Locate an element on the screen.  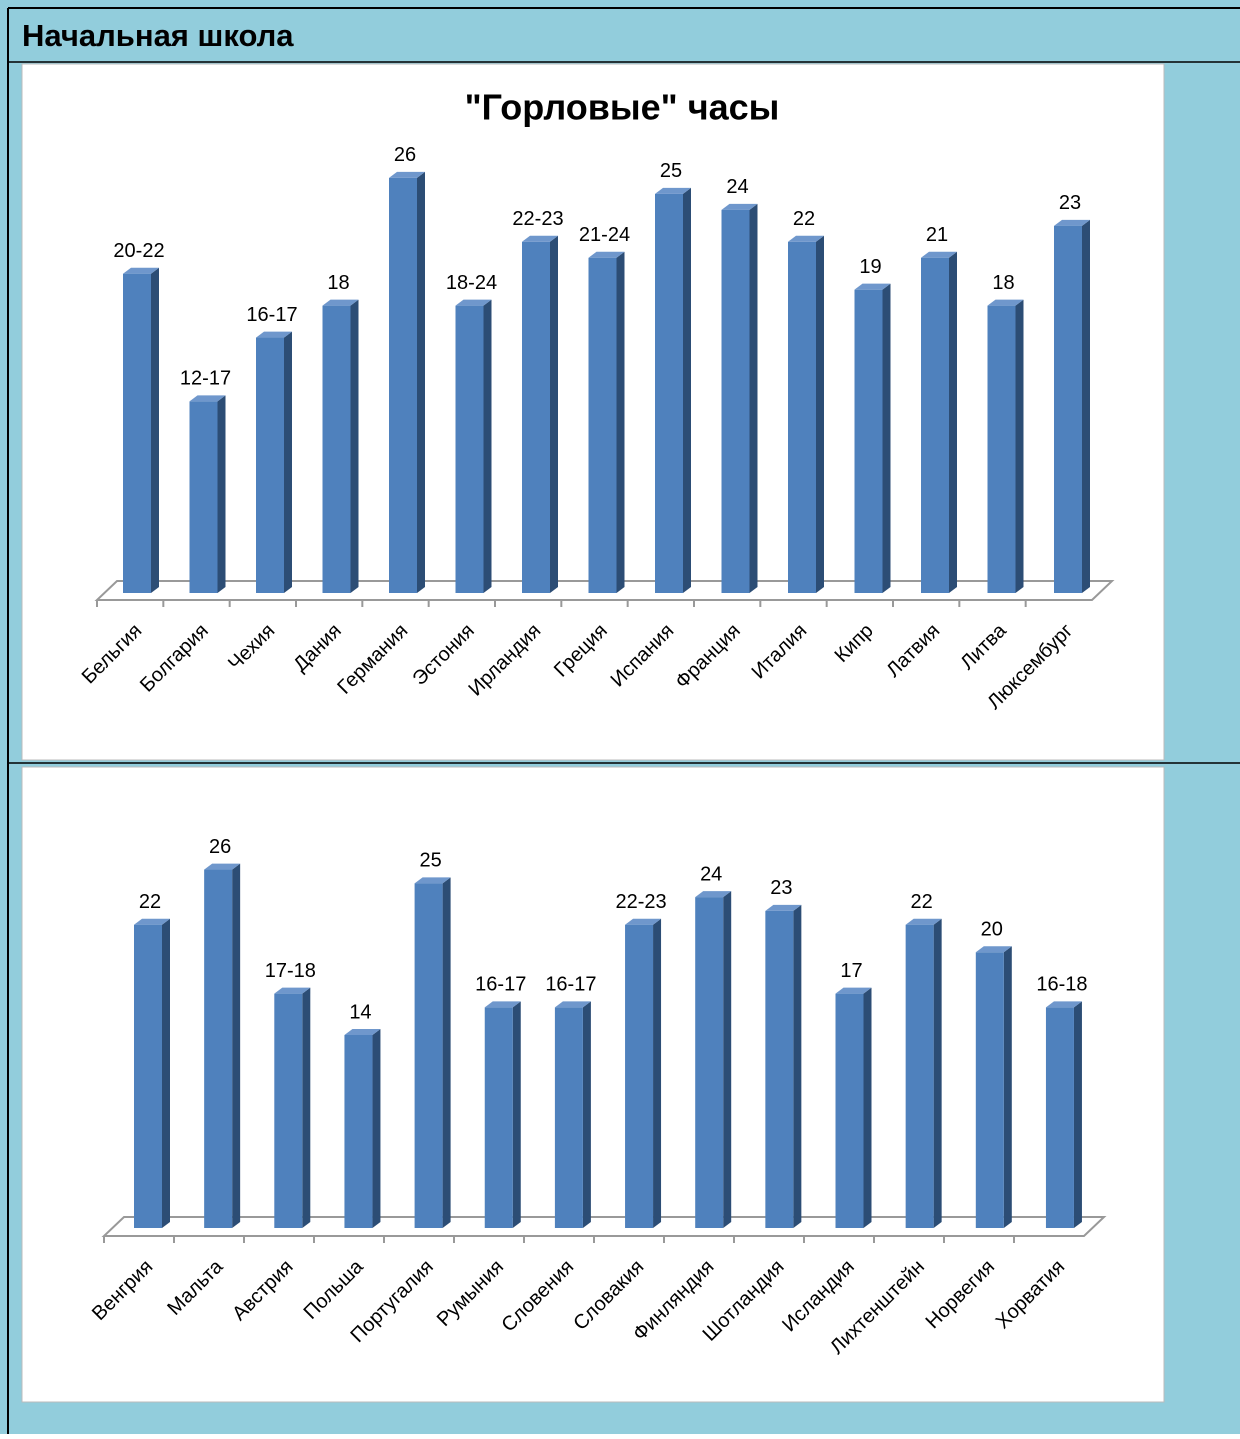
value-label: 12-17 is located at coordinates (205, 379).